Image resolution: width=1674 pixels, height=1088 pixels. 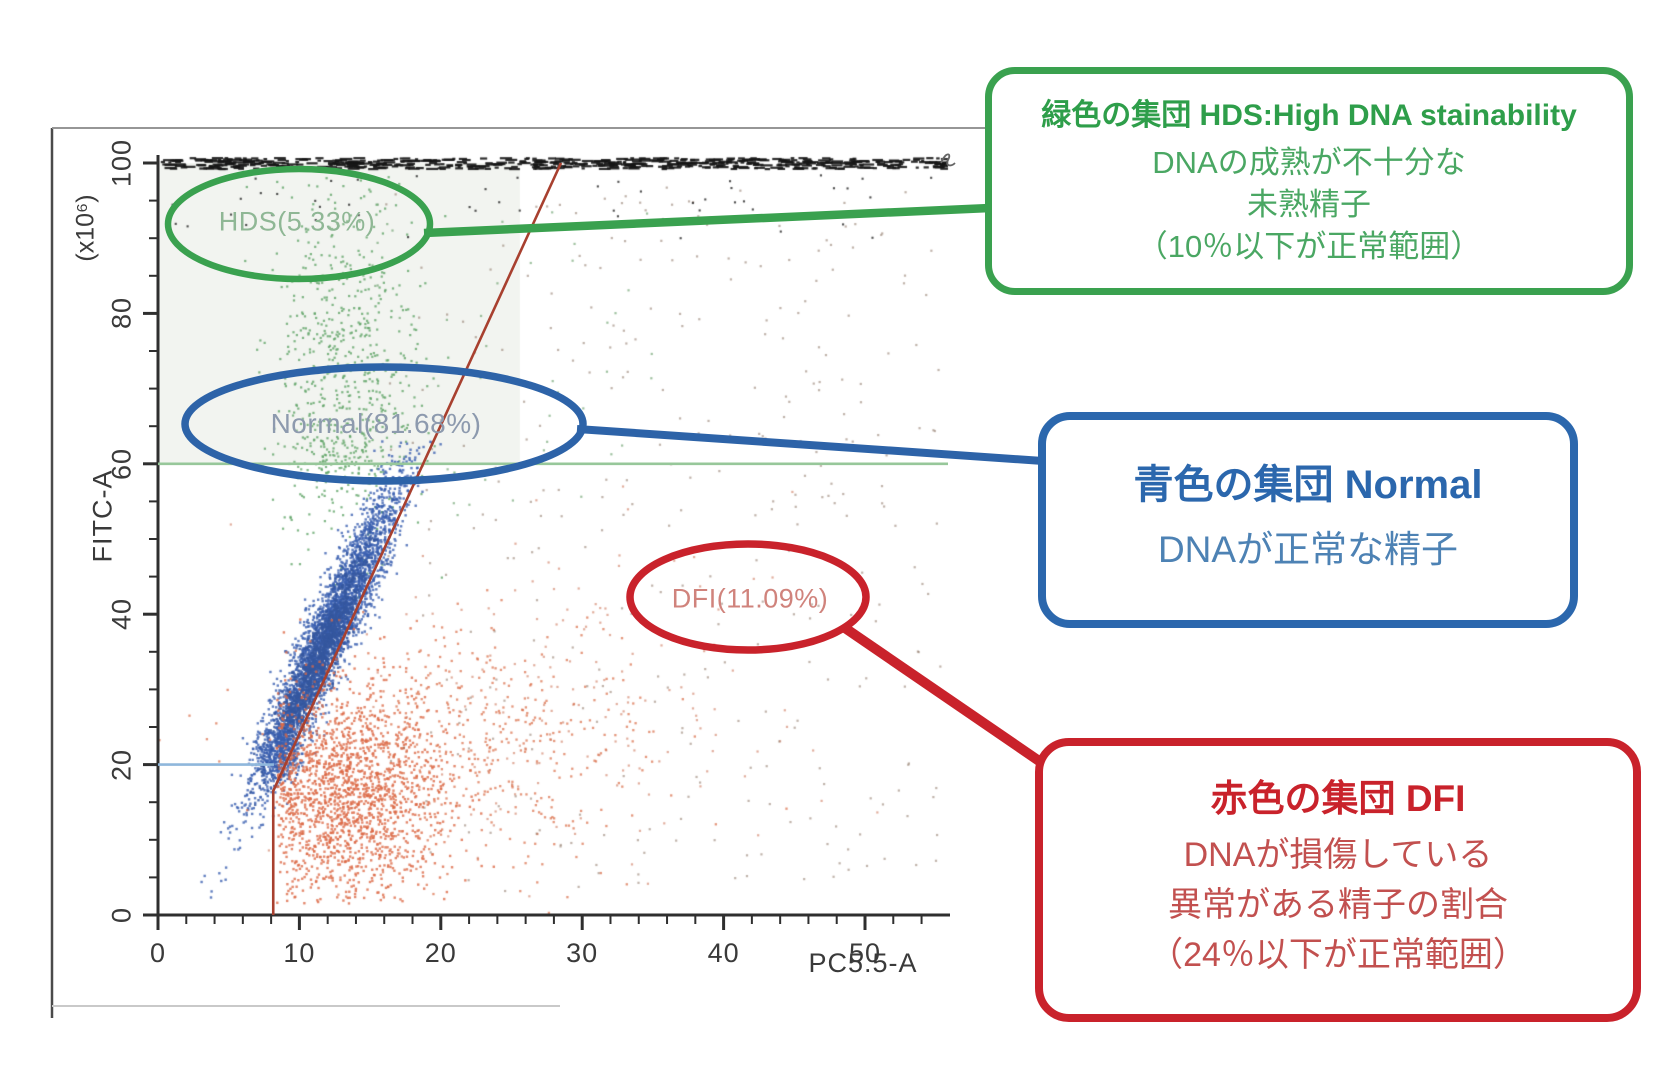 I want to click on hds-gate-label: HDS(5.33%), so click(x=297, y=221).